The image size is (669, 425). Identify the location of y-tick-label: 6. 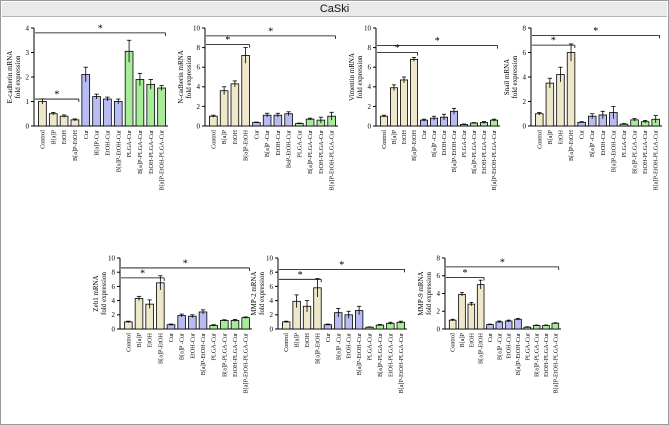
(114, 287).